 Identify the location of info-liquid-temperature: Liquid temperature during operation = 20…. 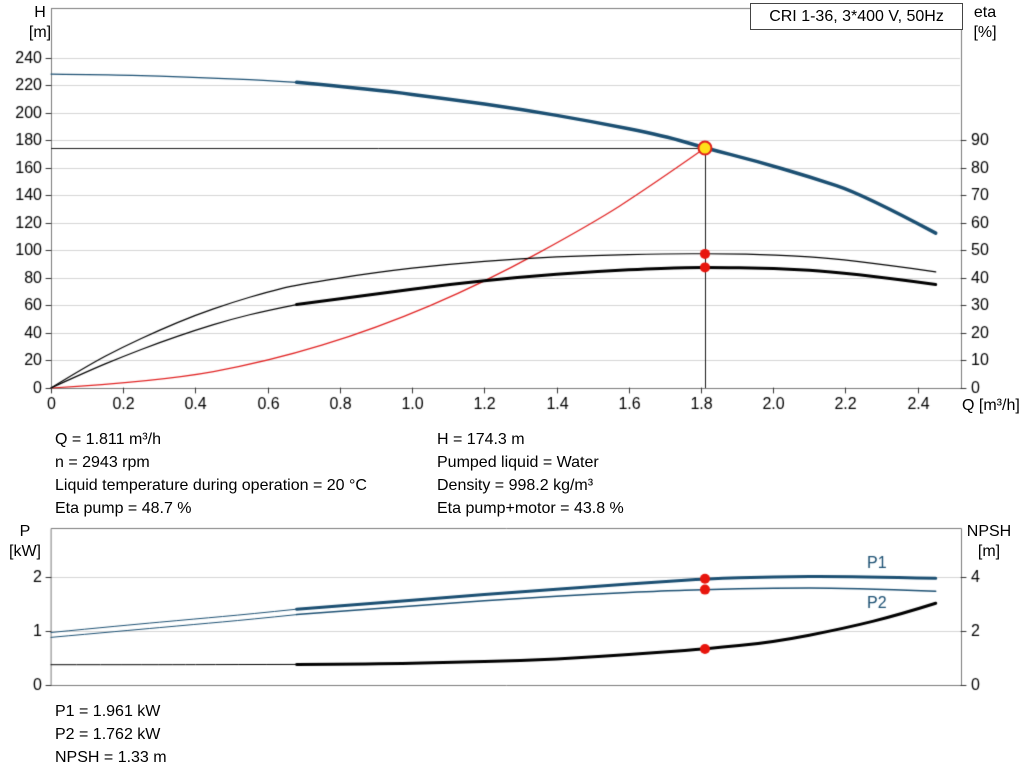
(211, 485).